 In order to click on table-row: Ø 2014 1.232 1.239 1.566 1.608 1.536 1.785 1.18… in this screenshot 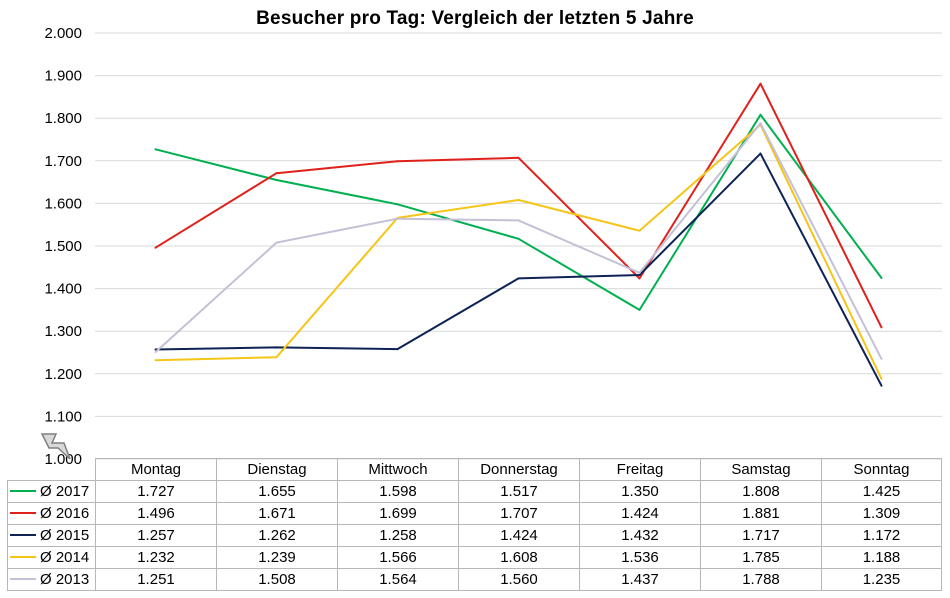, I will do `click(474, 557)`.